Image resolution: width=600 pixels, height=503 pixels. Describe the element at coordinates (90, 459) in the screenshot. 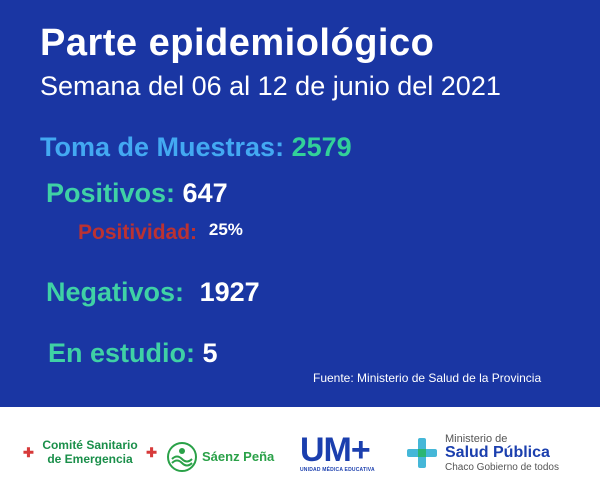

I see `comite-line2: de Emergencia` at that location.